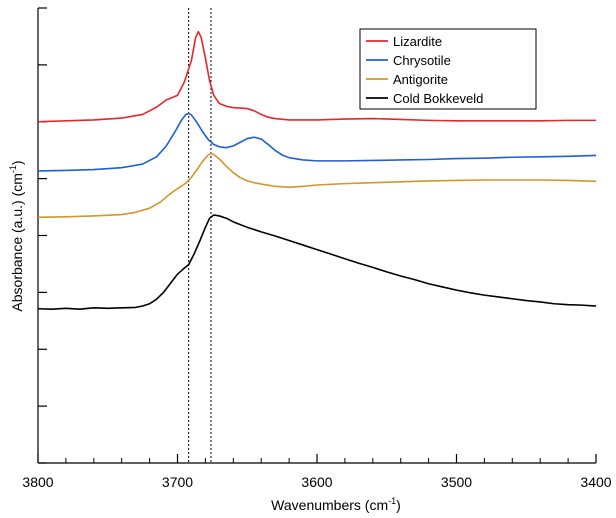 This screenshot has width=616, height=518. What do you see at coordinates (316, 482) in the screenshot?
I see `x-tick-label: 3600` at bounding box center [316, 482].